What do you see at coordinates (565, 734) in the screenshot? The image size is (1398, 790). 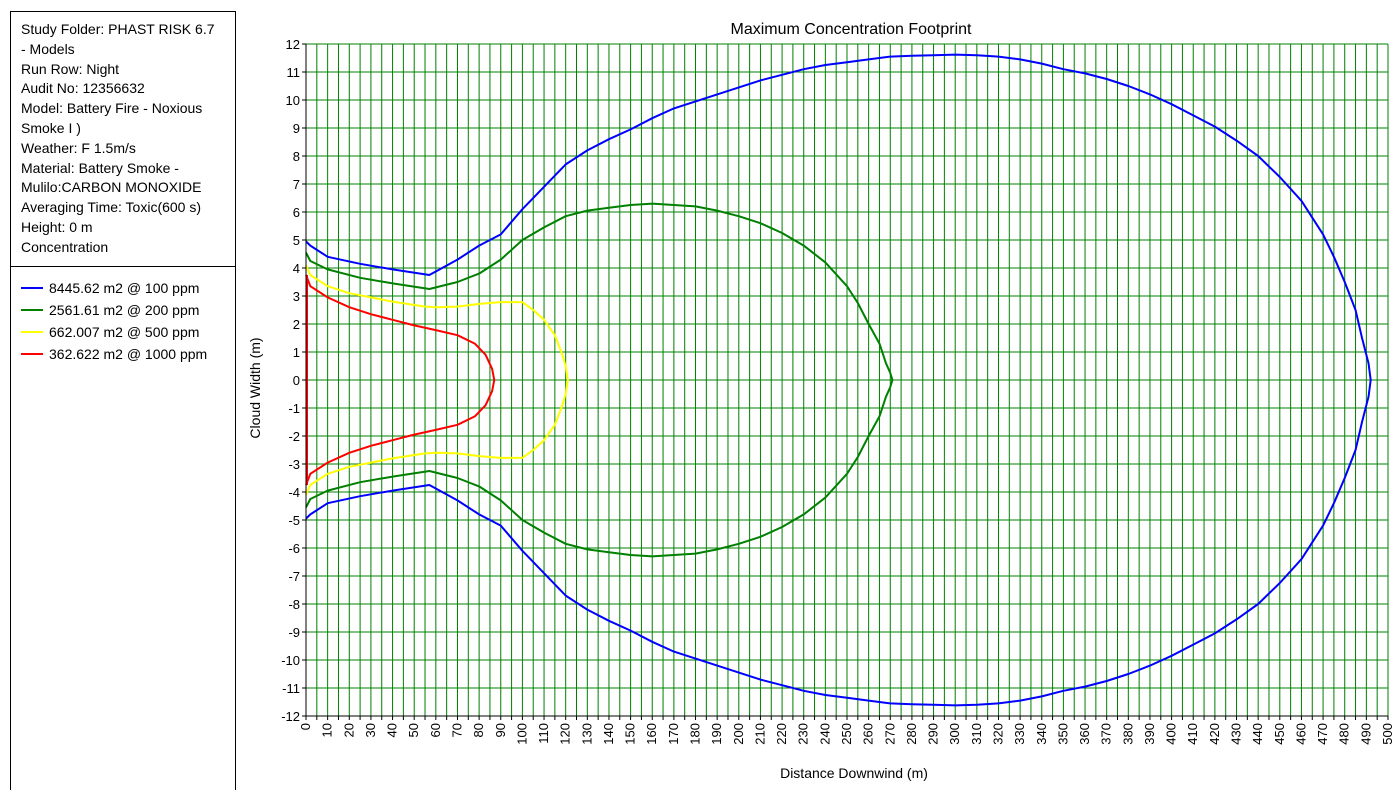 I see `x-tick-label: 120` at bounding box center [565, 734].